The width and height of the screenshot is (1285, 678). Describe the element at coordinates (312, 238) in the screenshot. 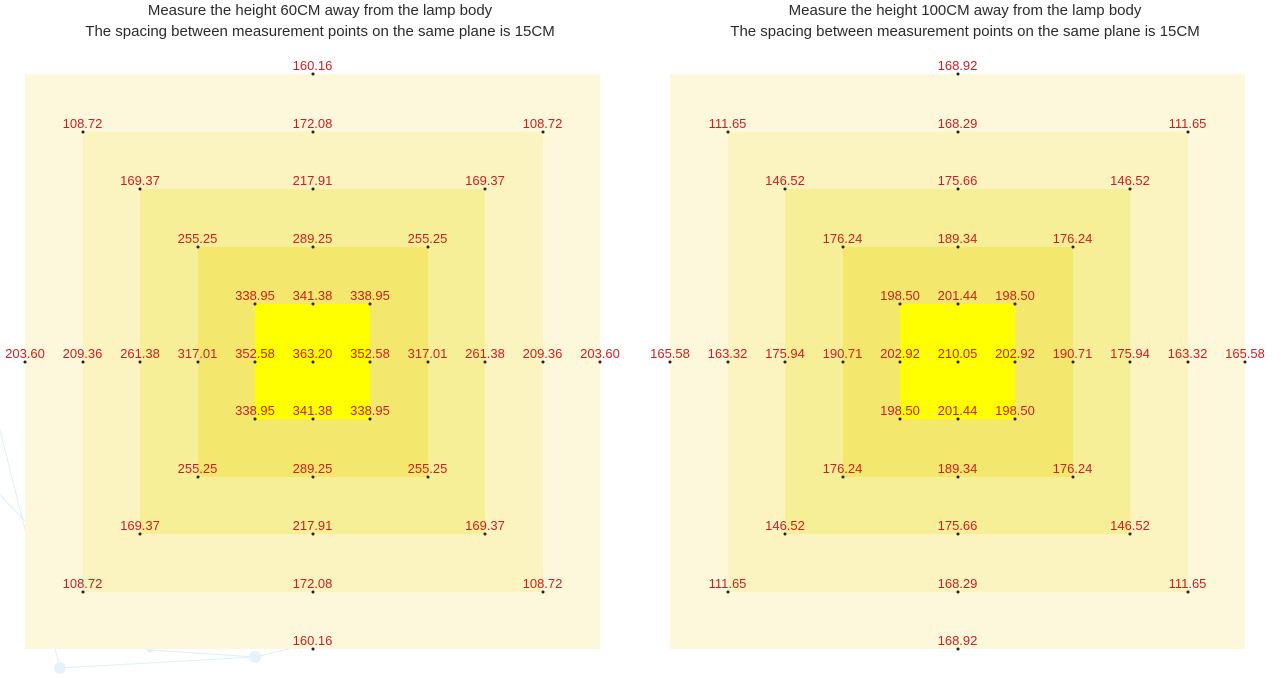

I see `measurement-value: 289.25` at that location.